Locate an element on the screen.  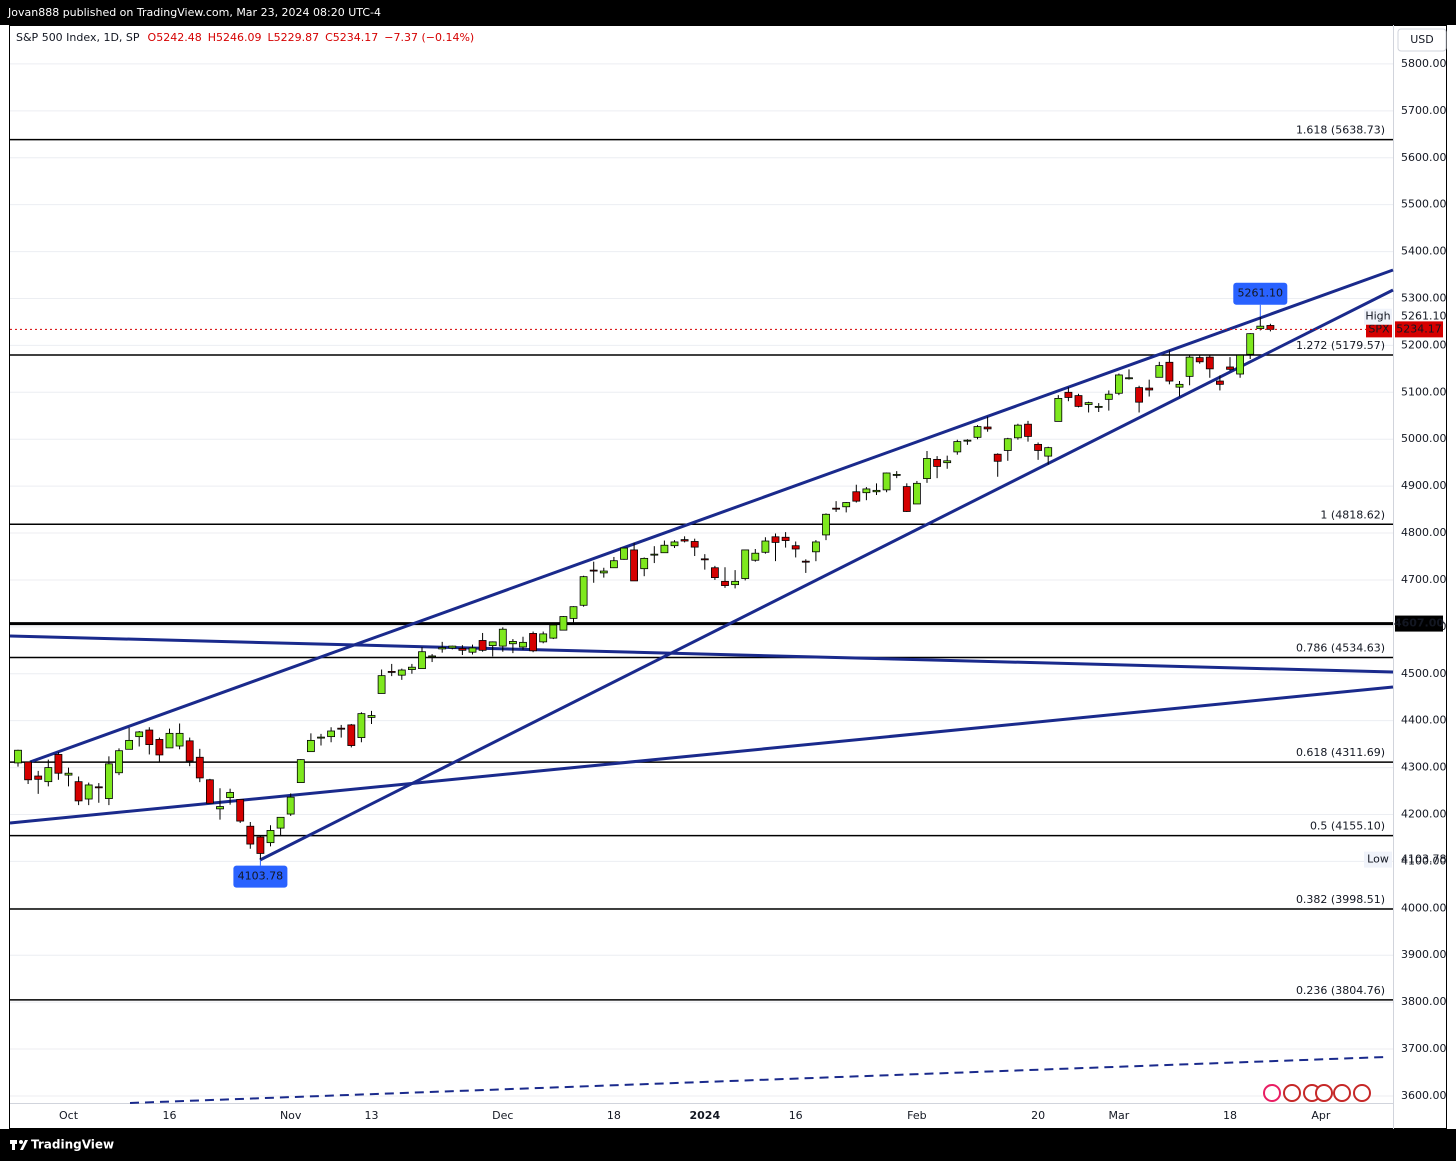
price-line-tag is located at coordinates (1419, 623).